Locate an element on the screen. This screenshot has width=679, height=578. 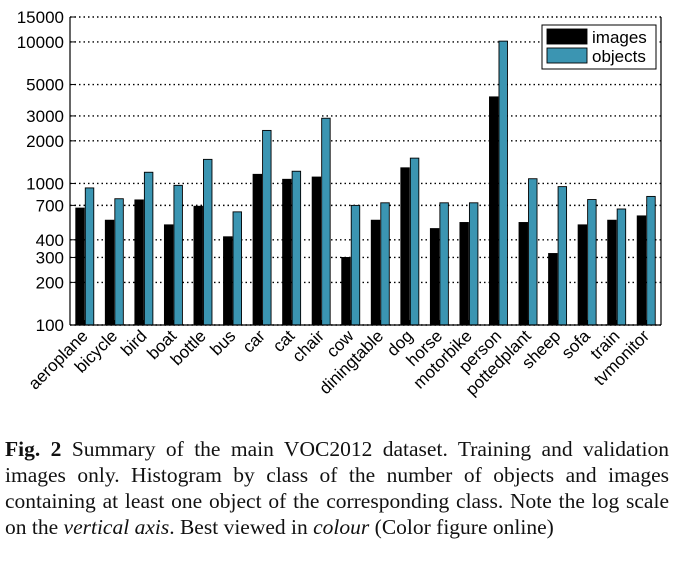
y-tick-label: 15000 is located at coordinates (40, 17).